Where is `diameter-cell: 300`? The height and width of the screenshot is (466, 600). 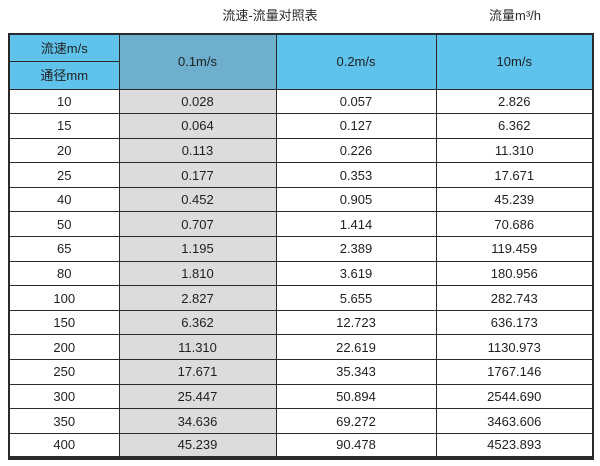 diameter-cell: 300 is located at coordinates (64, 396).